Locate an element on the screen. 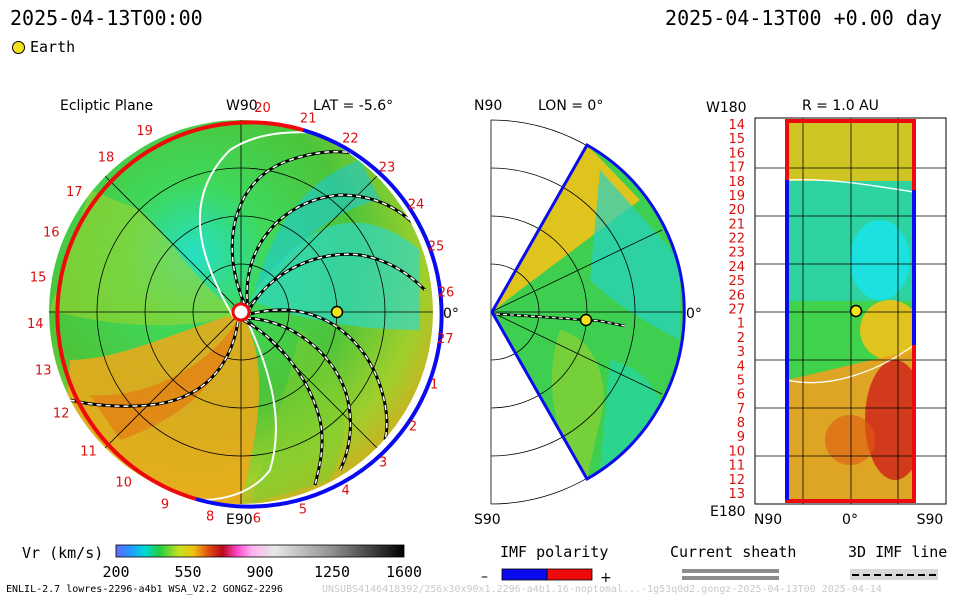 This screenshot has height=600, width=960. ecliptic-earth-marker is located at coordinates (337, 312).